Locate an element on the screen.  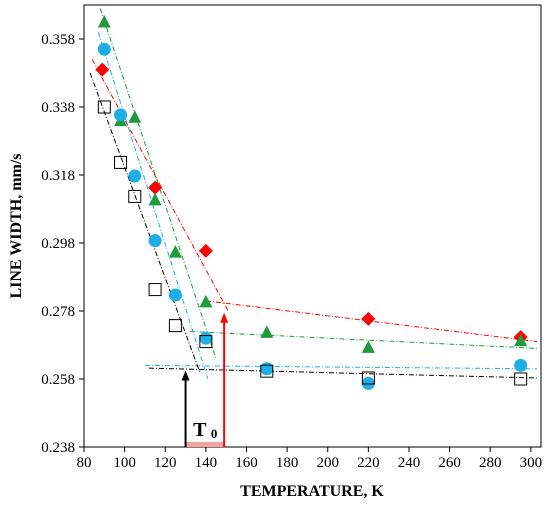
t0-band-layer is located at coordinates (205, 444).